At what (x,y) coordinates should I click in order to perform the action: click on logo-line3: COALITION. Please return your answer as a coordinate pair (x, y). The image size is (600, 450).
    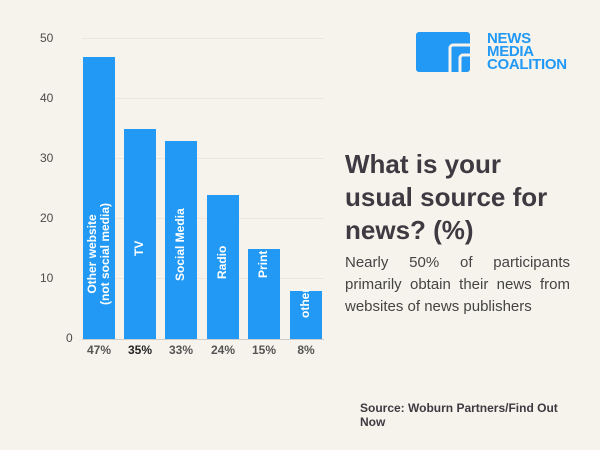
    Looking at the image, I should click on (527, 64).